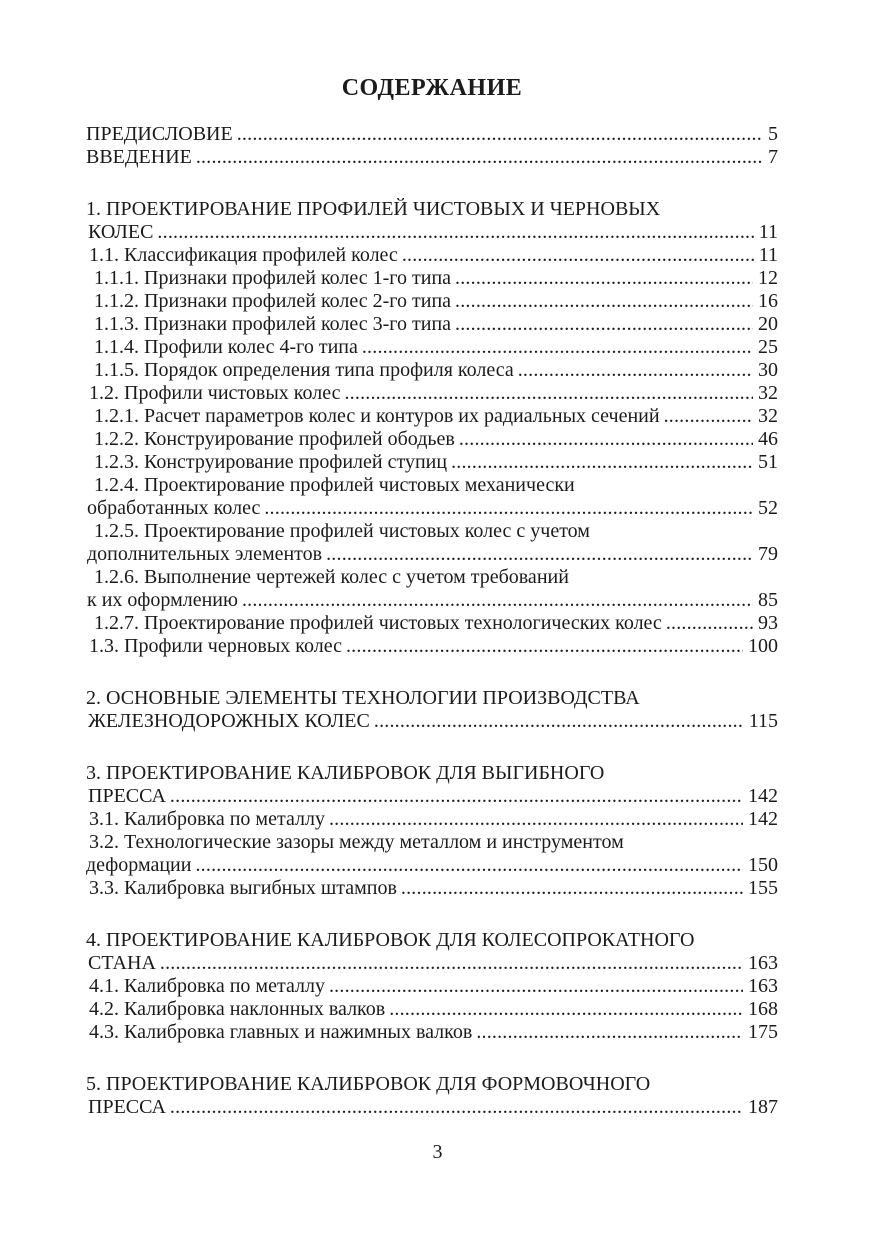 Image resolution: width=875 pixels, height=1241 pixels. I want to click on toc-entry-text: 1.3. Профили черновых колес, so click(215, 646).